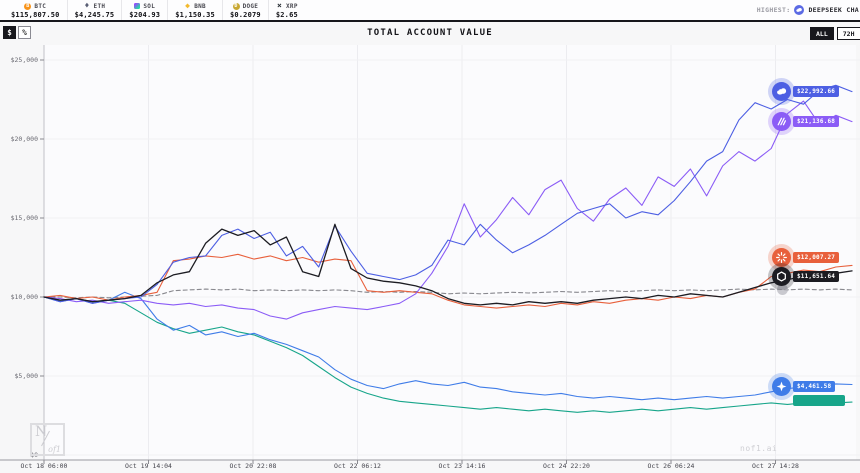 This screenshot has width=860, height=473. What do you see at coordinates (819, 400) in the screenshot?
I see `model-teal-value-badge` at bounding box center [819, 400].